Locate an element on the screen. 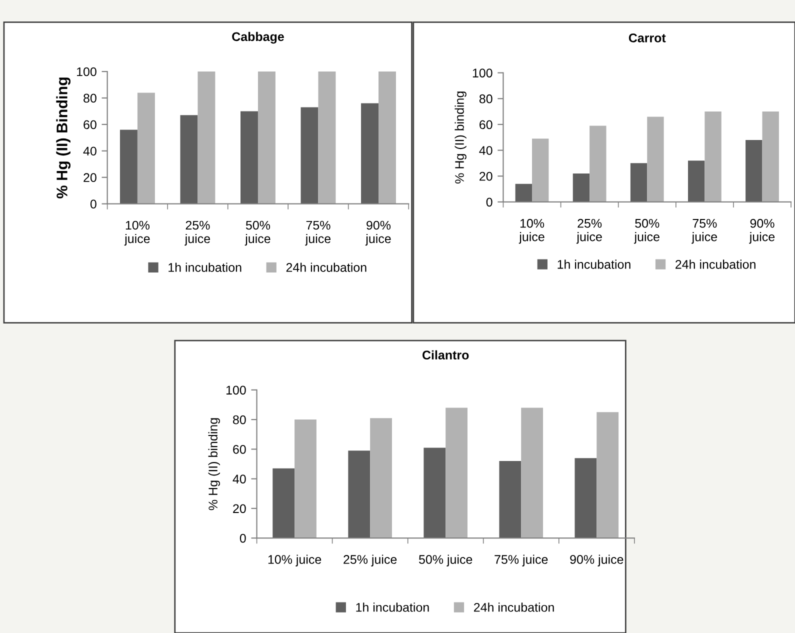 This screenshot has height=633, width=795. y-axis-title: % Hg (II) Binding is located at coordinates (63, 138).